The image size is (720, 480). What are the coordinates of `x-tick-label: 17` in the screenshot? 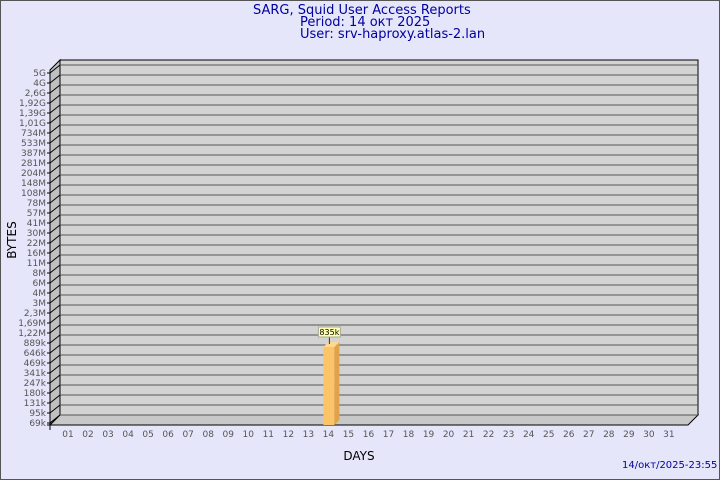 It's located at (388, 435).